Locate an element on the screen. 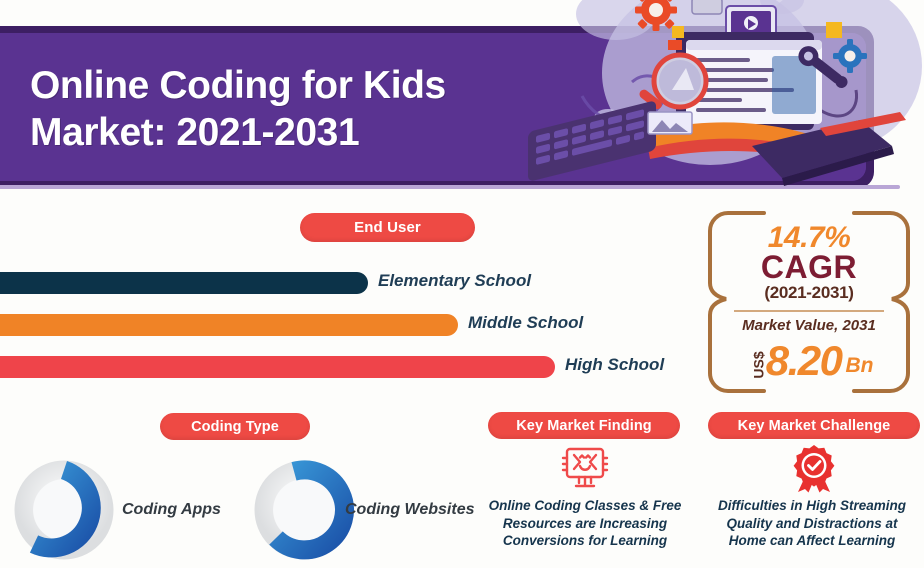 Image resolution: width=924 pixels, height=568 pixels. key-market-challenge-pill: Key Market Challenge is located at coordinates (814, 425).